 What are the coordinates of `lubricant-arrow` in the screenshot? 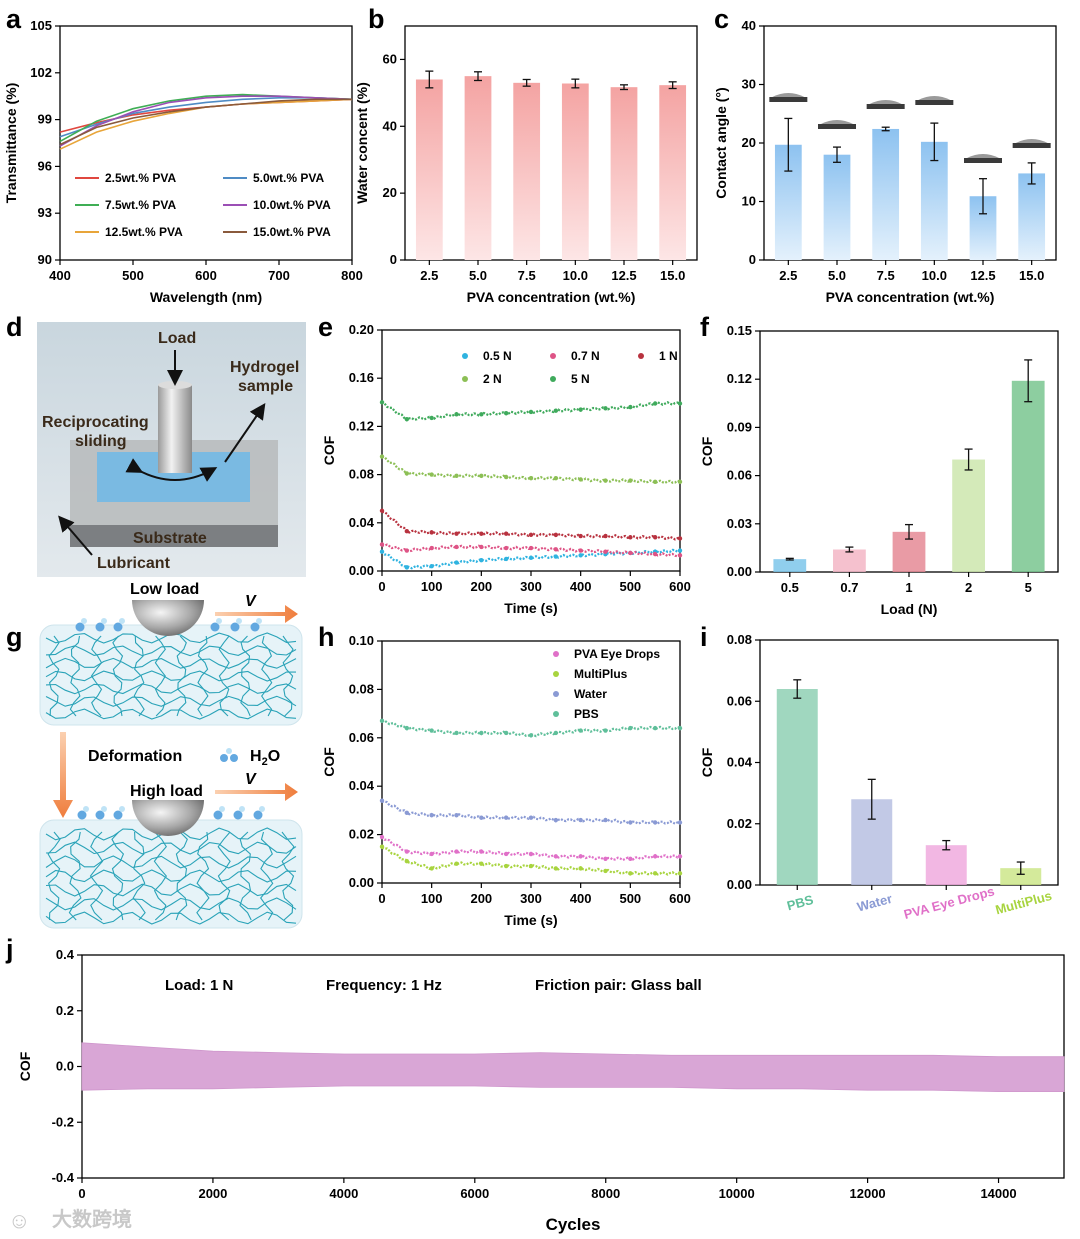 It's located at (75, 535).